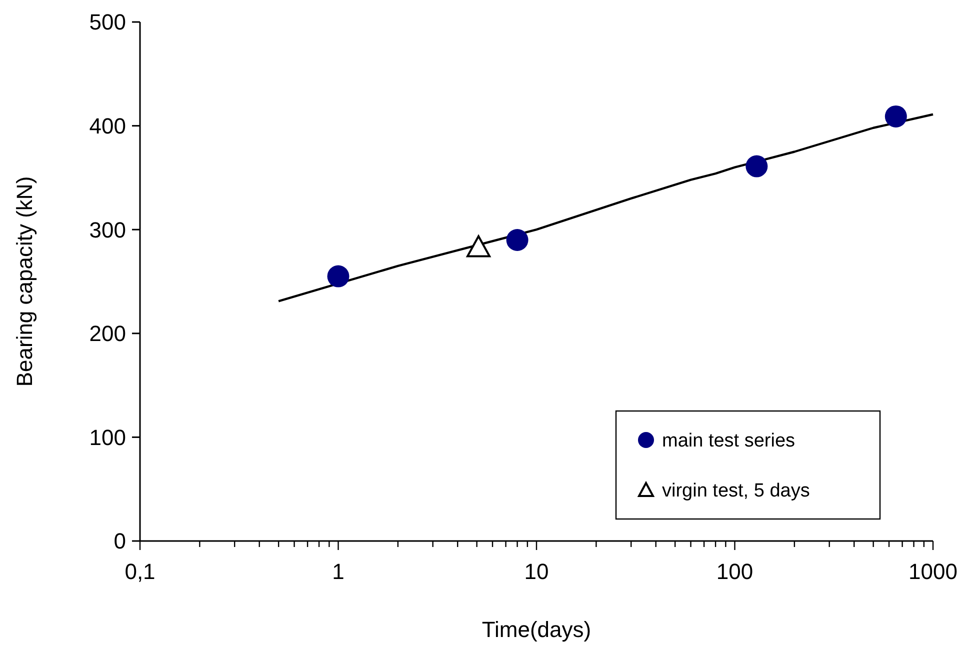 The image size is (969, 649). Describe the element at coordinates (536, 571) in the screenshot. I see `x-tick-label: 10` at that location.